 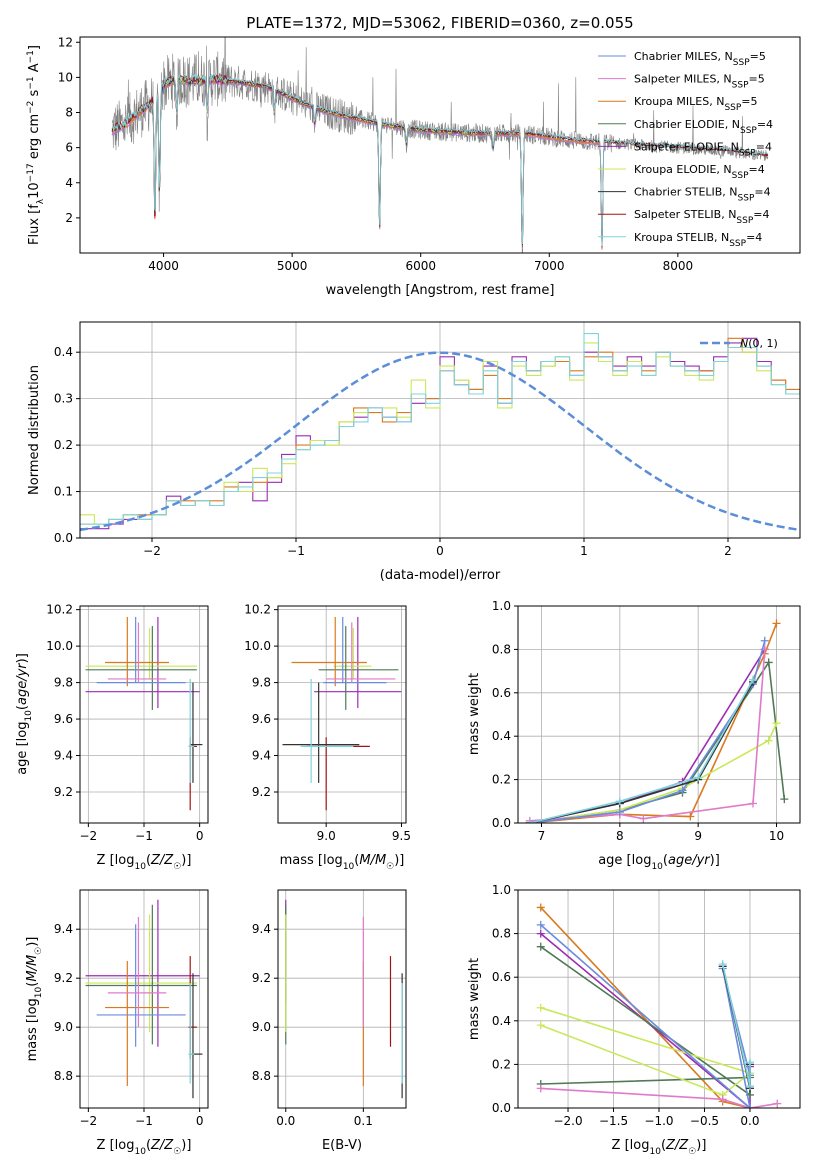 I want to click on x-tick-label: 9.0, so click(x=326, y=836).